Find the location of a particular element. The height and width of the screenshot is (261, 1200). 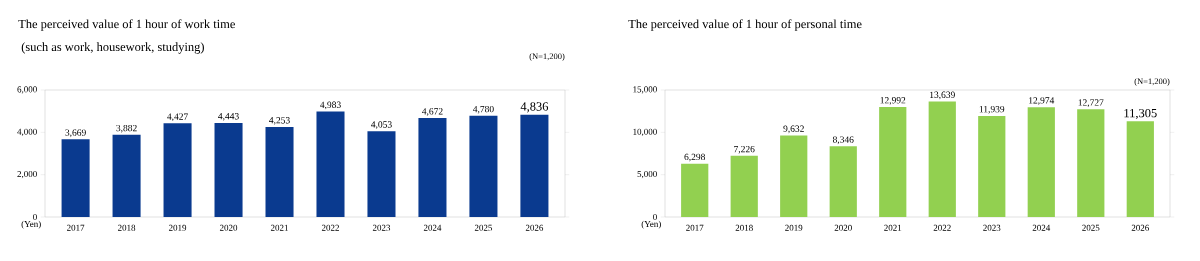

y-tick-label: 2,000 is located at coordinates (27, 174).